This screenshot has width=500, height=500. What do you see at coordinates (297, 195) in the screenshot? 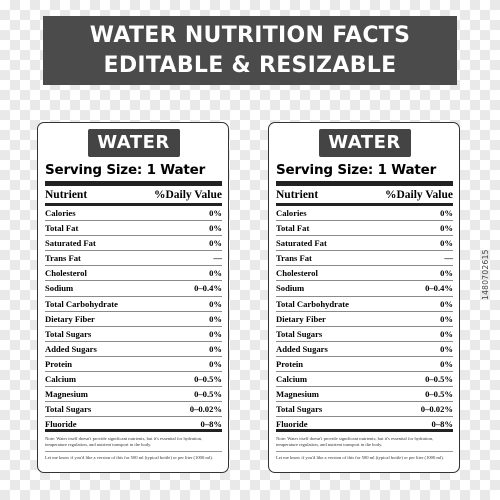
I see `header-nutrient: Nutrient` at bounding box center [297, 195].